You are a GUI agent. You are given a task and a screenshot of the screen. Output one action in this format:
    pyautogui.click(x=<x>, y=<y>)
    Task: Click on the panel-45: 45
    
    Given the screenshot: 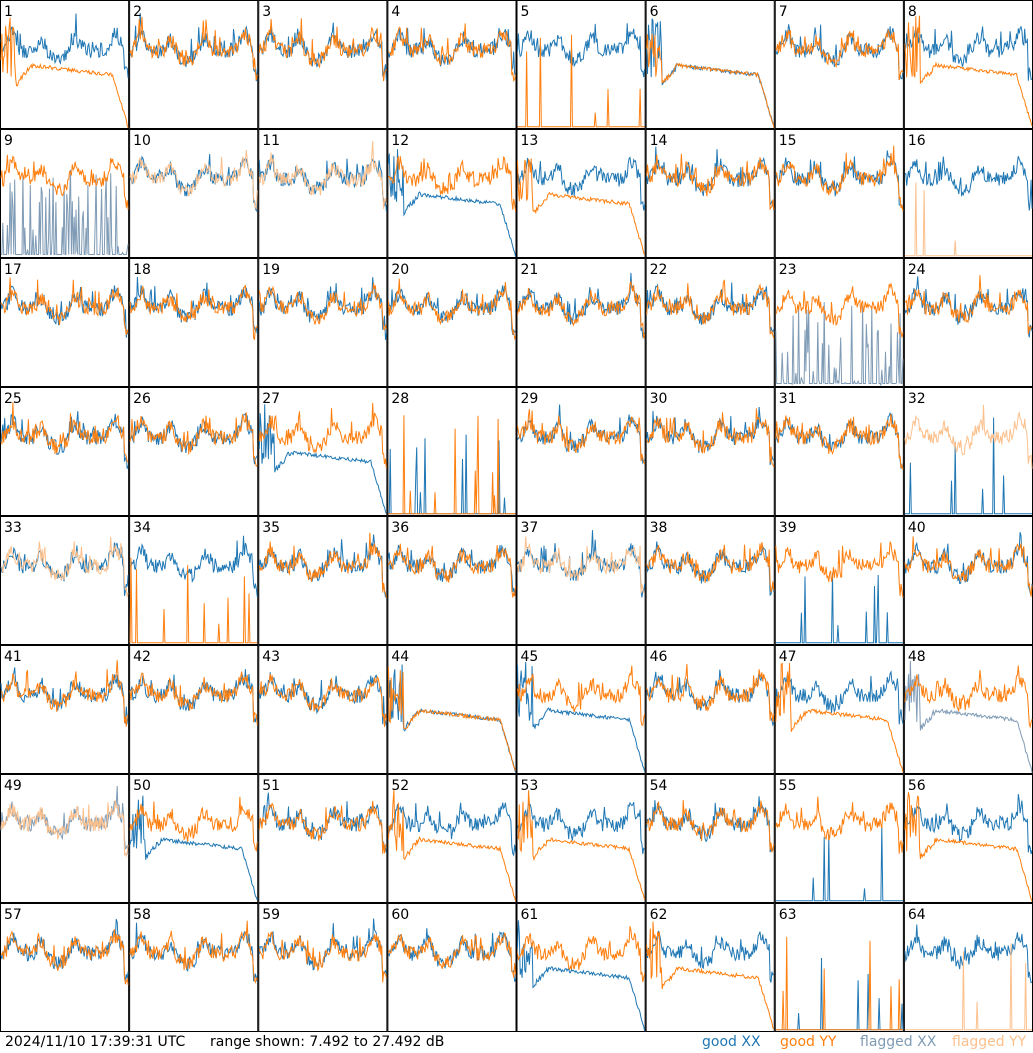 What is the action you would take?
    pyautogui.click(x=581, y=709)
    